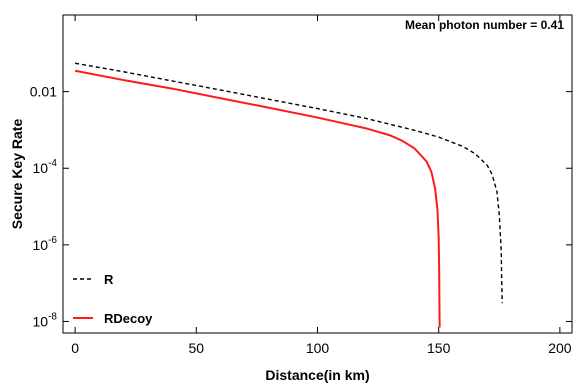 This screenshot has width=574, height=383. Describe the element at coordinates (45, 244) in the screenshot. I see `y-tick-label: 10⁻⁶` at that location.